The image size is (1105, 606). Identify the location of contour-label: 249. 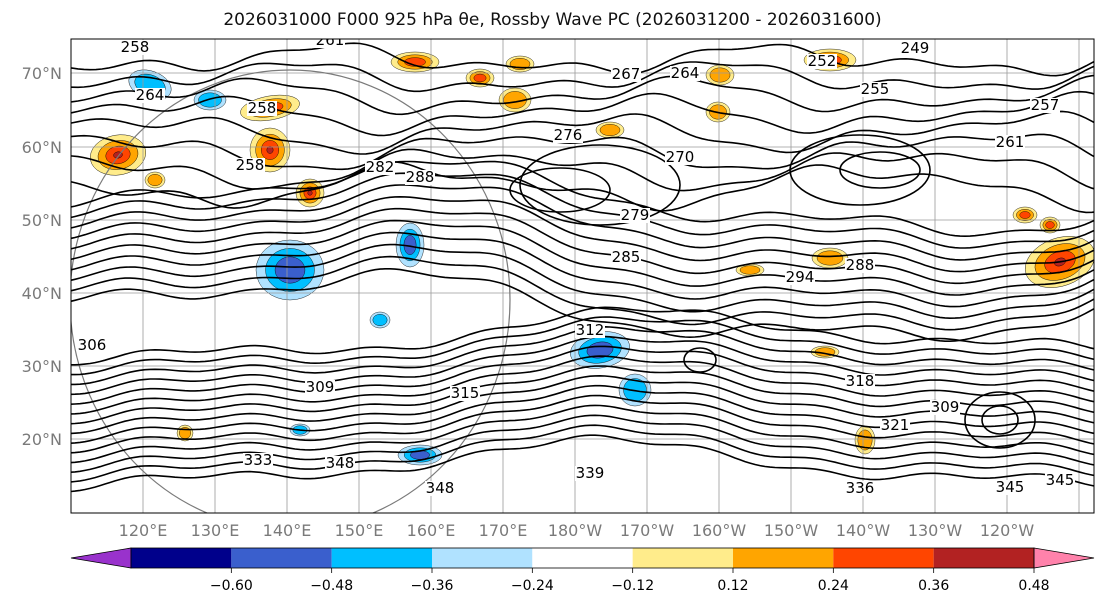
(915, 48).